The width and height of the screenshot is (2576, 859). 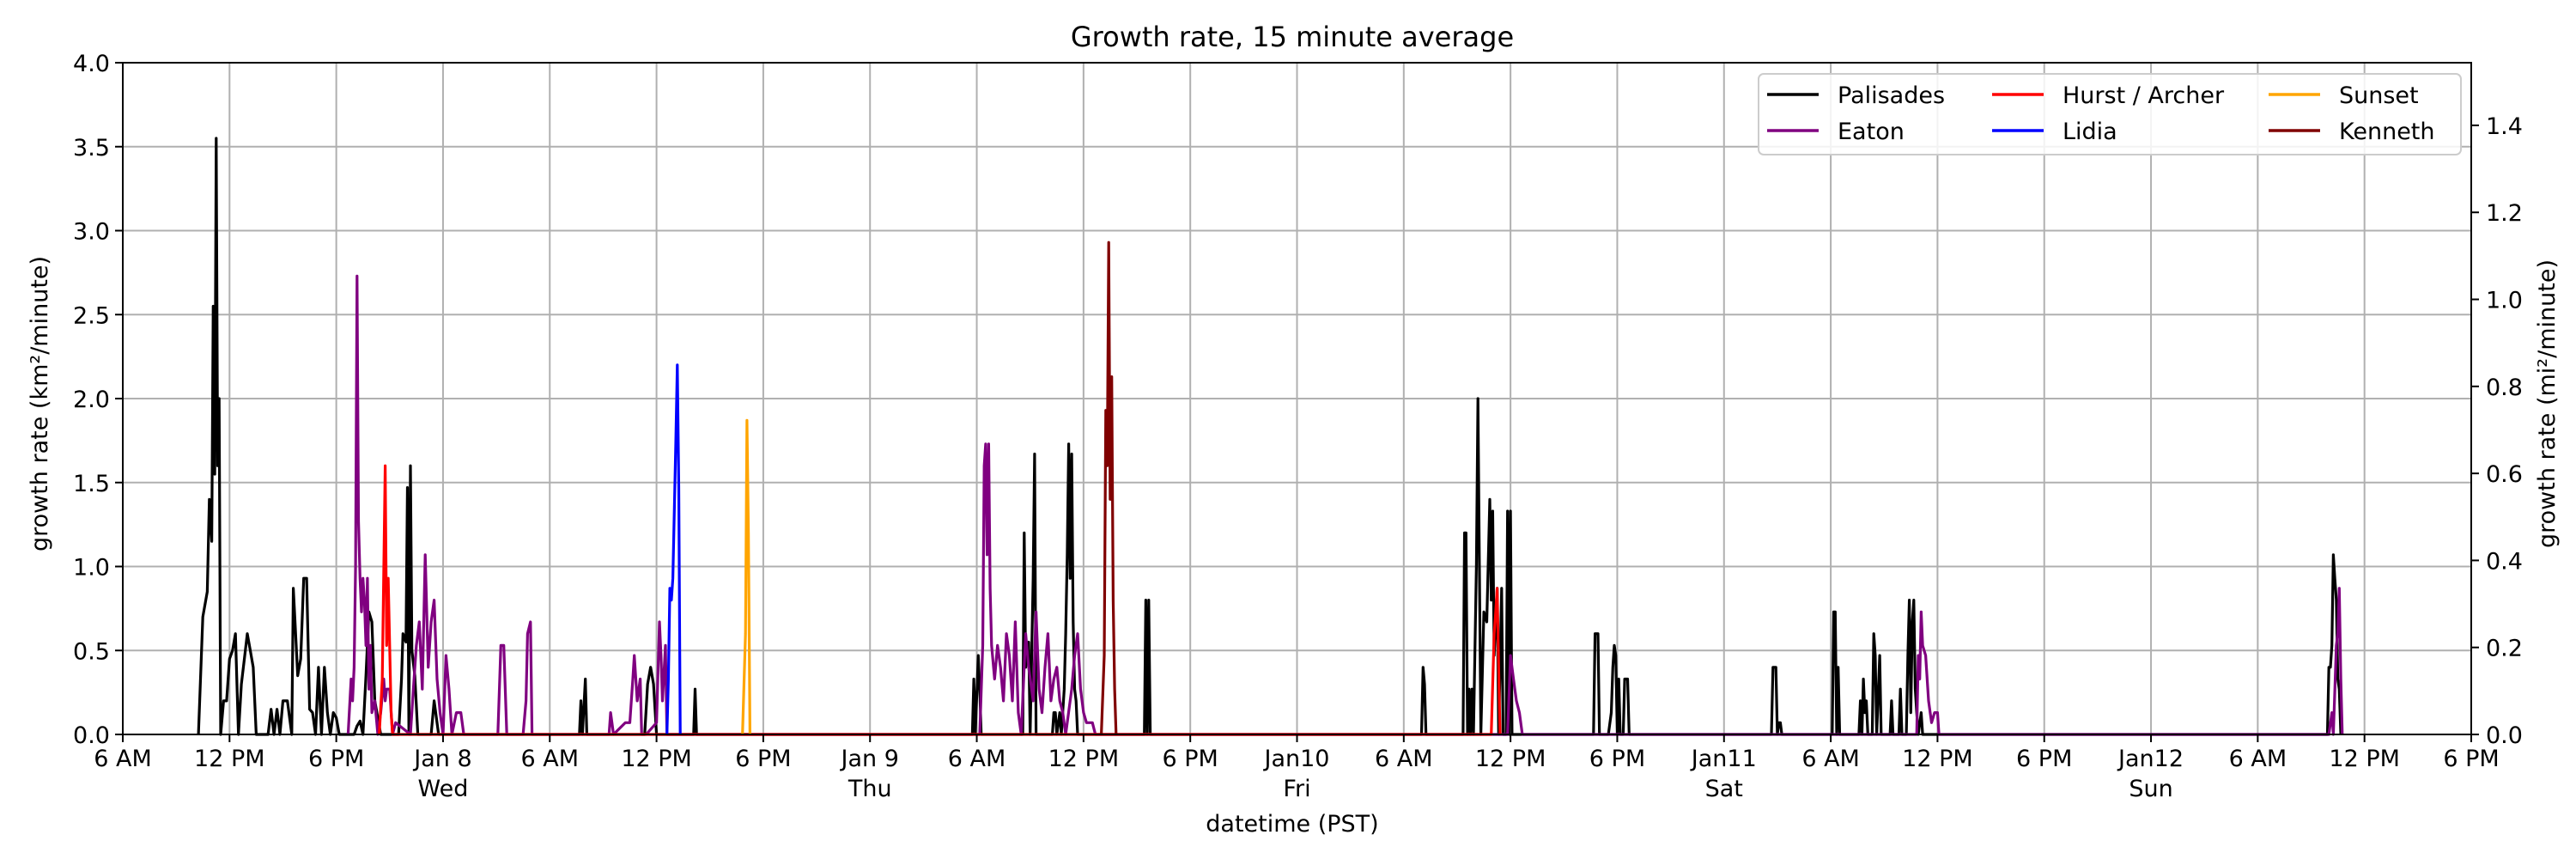 I want to click on y-tick-label: 0.0, so click(x=91, y=735).